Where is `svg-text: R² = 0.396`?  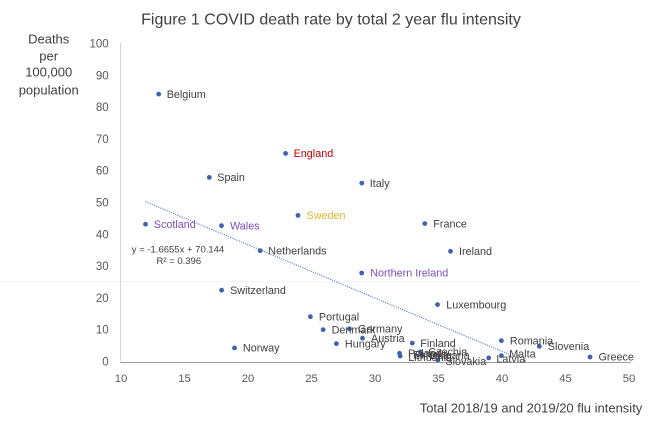
svg-text: R² = 0.396 is located at coordinates (178, 261).